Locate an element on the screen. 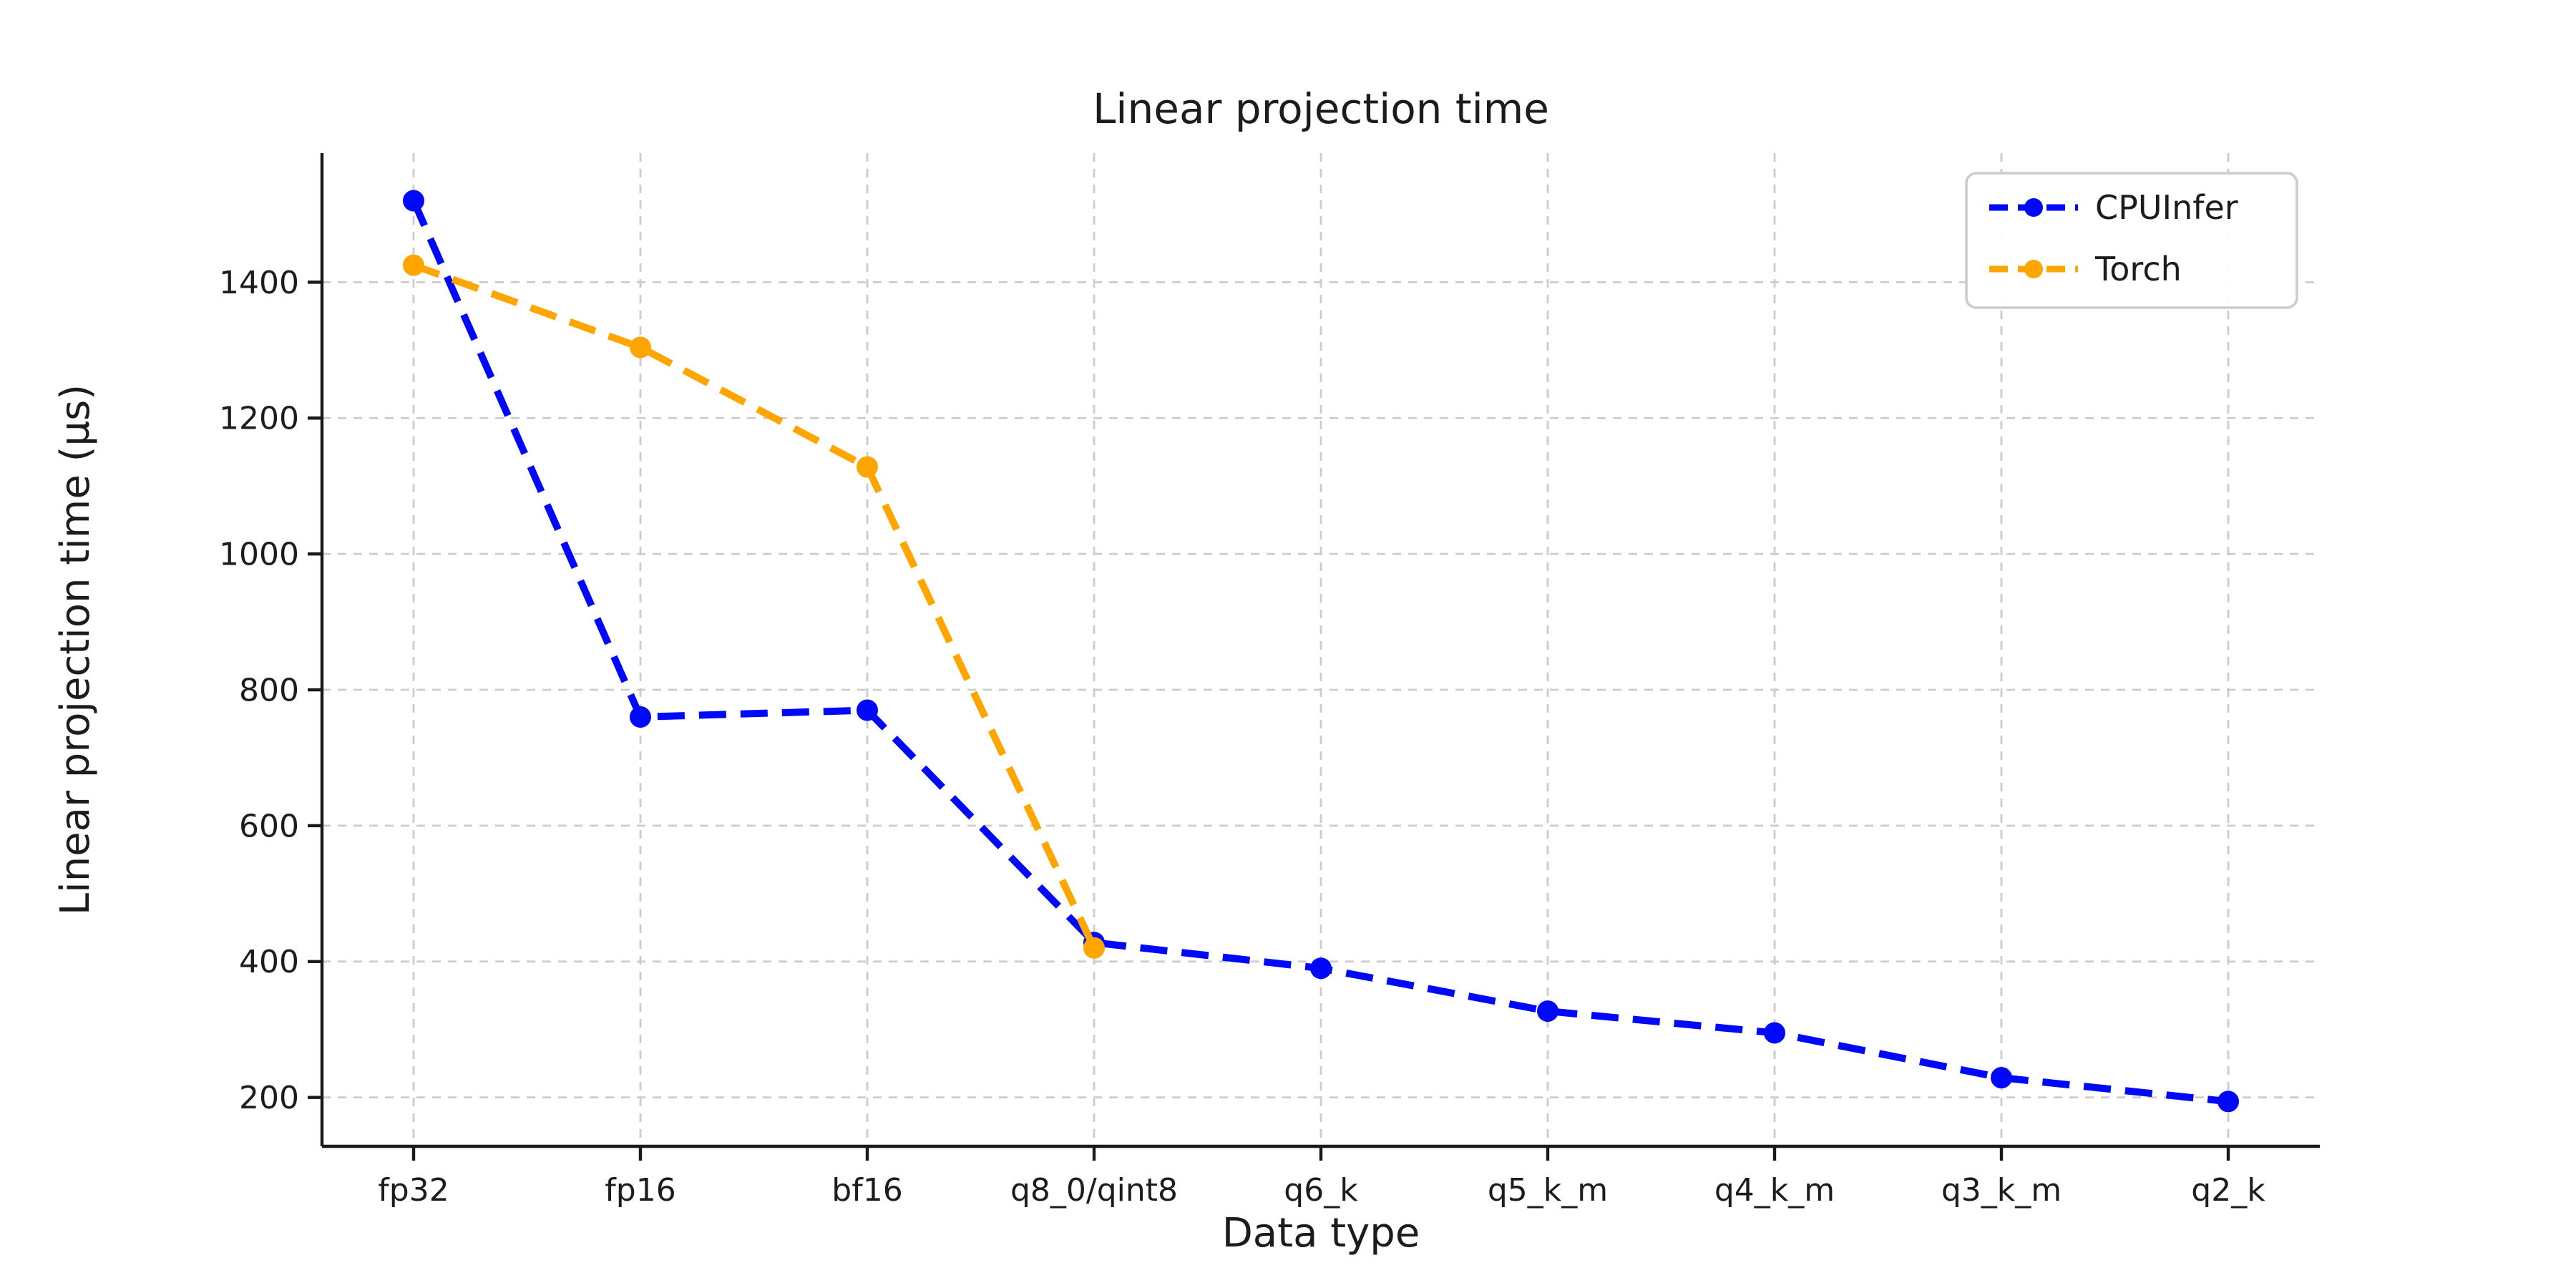  y-axis-label: Linear projection time (µs) is located at coordinates (75, 649).